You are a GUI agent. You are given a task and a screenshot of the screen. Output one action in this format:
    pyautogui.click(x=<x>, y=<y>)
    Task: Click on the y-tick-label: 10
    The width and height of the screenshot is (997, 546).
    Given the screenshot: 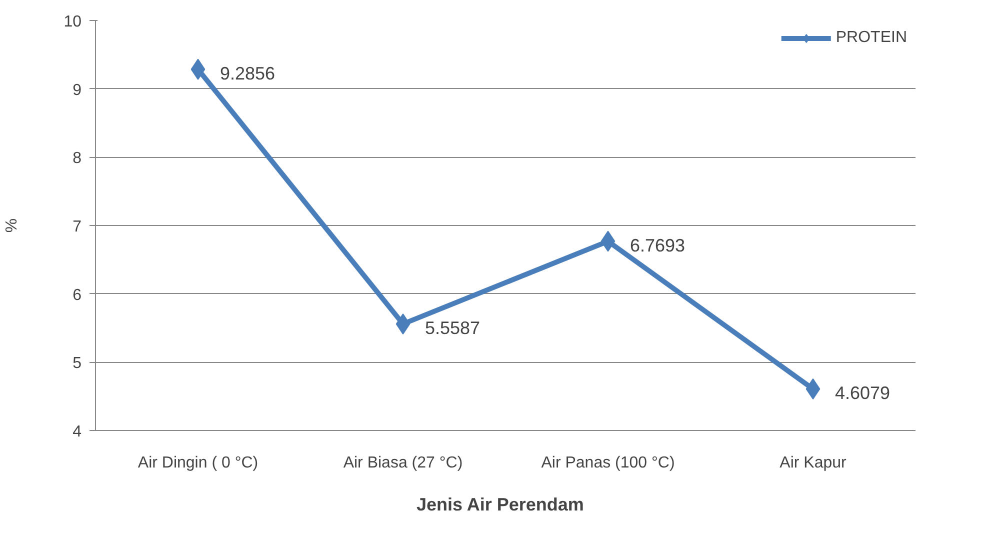 What is the action you would take?
    pyautogui.click(x=73, y=22)
    